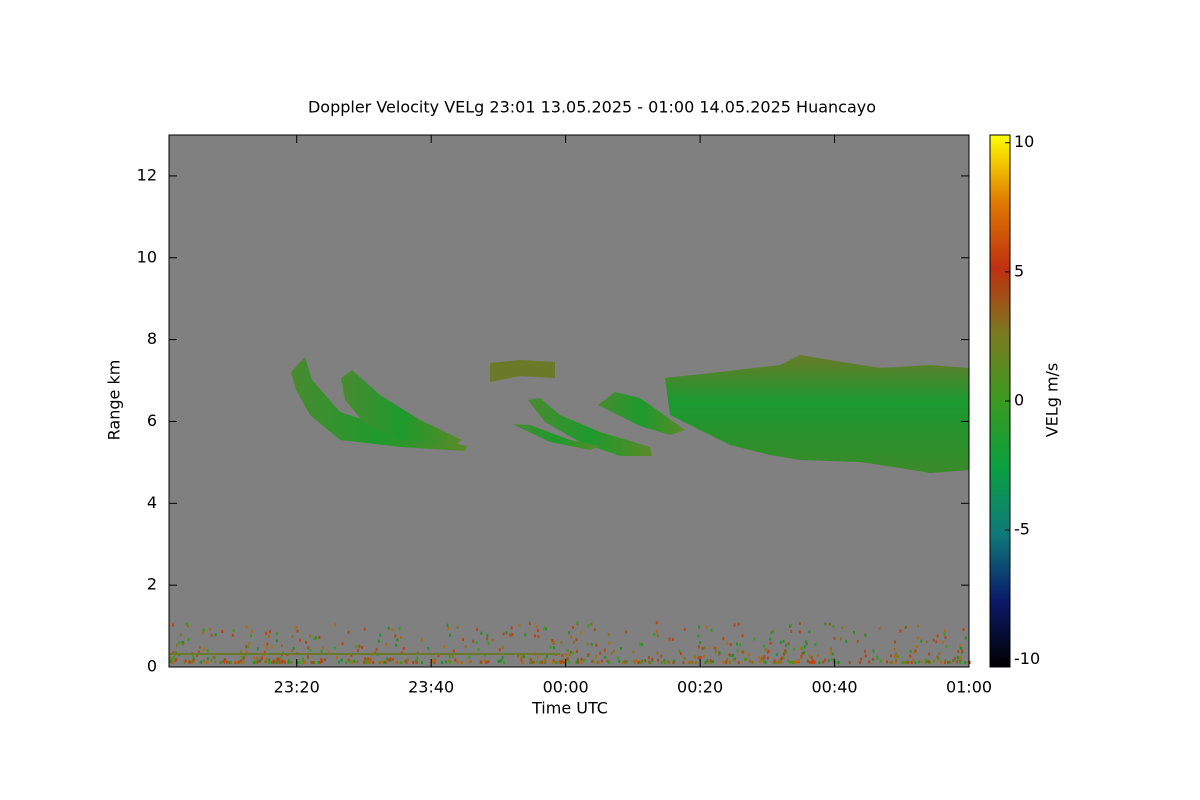  I want to click on x-tick-label: 00:40, so click(834, 687).